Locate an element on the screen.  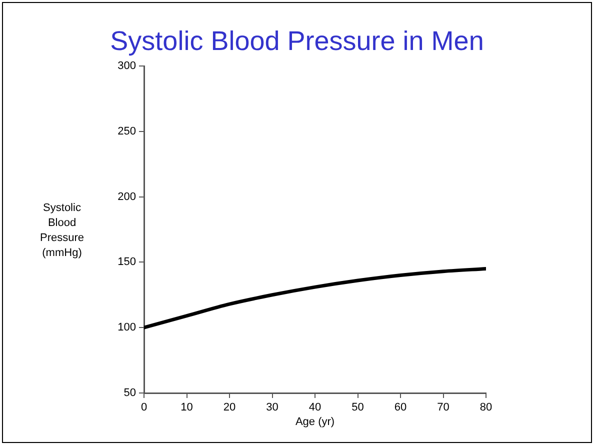
y-tick-label: 200 is located at coordinates (127, 196).